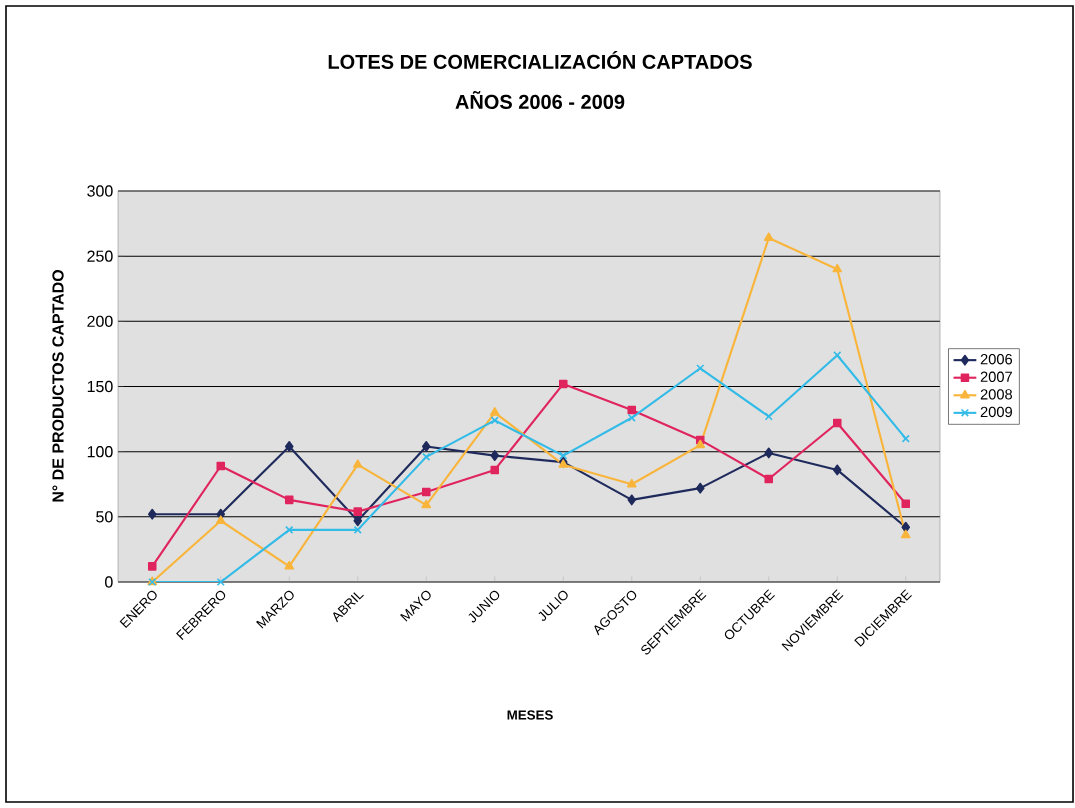  What do you see at coordinates (109, 582) in the screenshot?
I see `y-tick-label: 0` at bounding box center [109, 582].